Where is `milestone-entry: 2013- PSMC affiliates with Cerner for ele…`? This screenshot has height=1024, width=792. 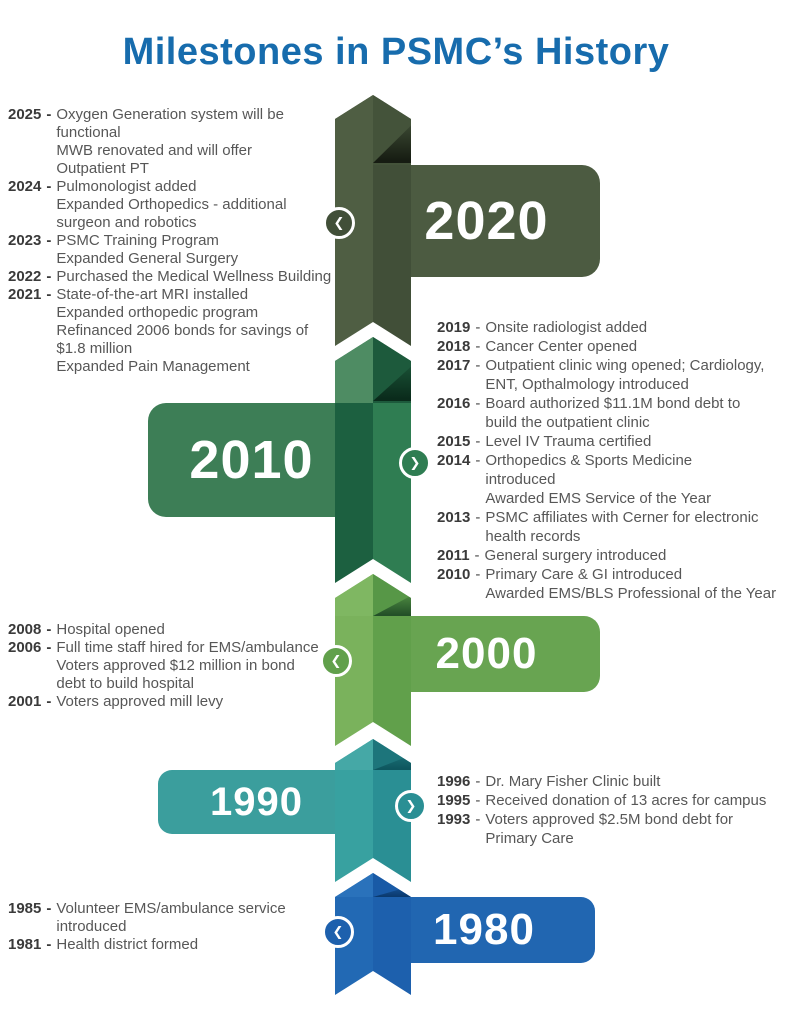 milestone-entry: 2013- PSMC affiliates with Cerner for ele… is located at coordinates (606, 527).